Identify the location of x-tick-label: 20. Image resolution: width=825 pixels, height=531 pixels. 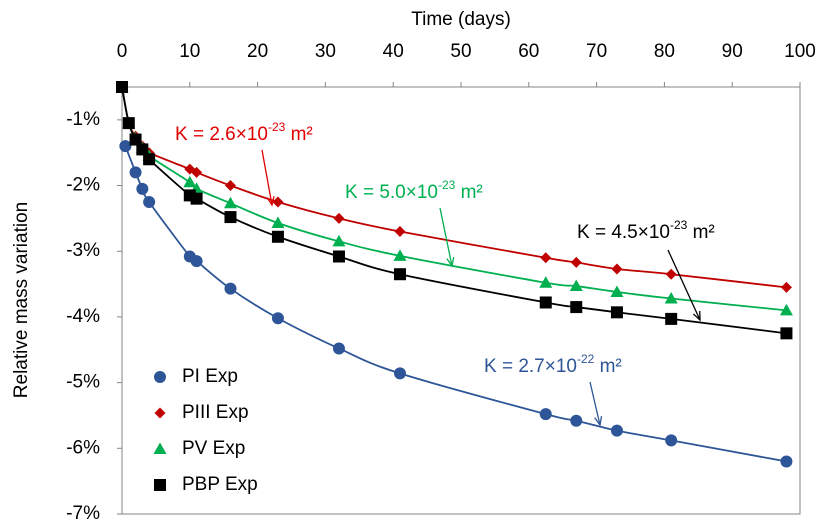
(257, 51).